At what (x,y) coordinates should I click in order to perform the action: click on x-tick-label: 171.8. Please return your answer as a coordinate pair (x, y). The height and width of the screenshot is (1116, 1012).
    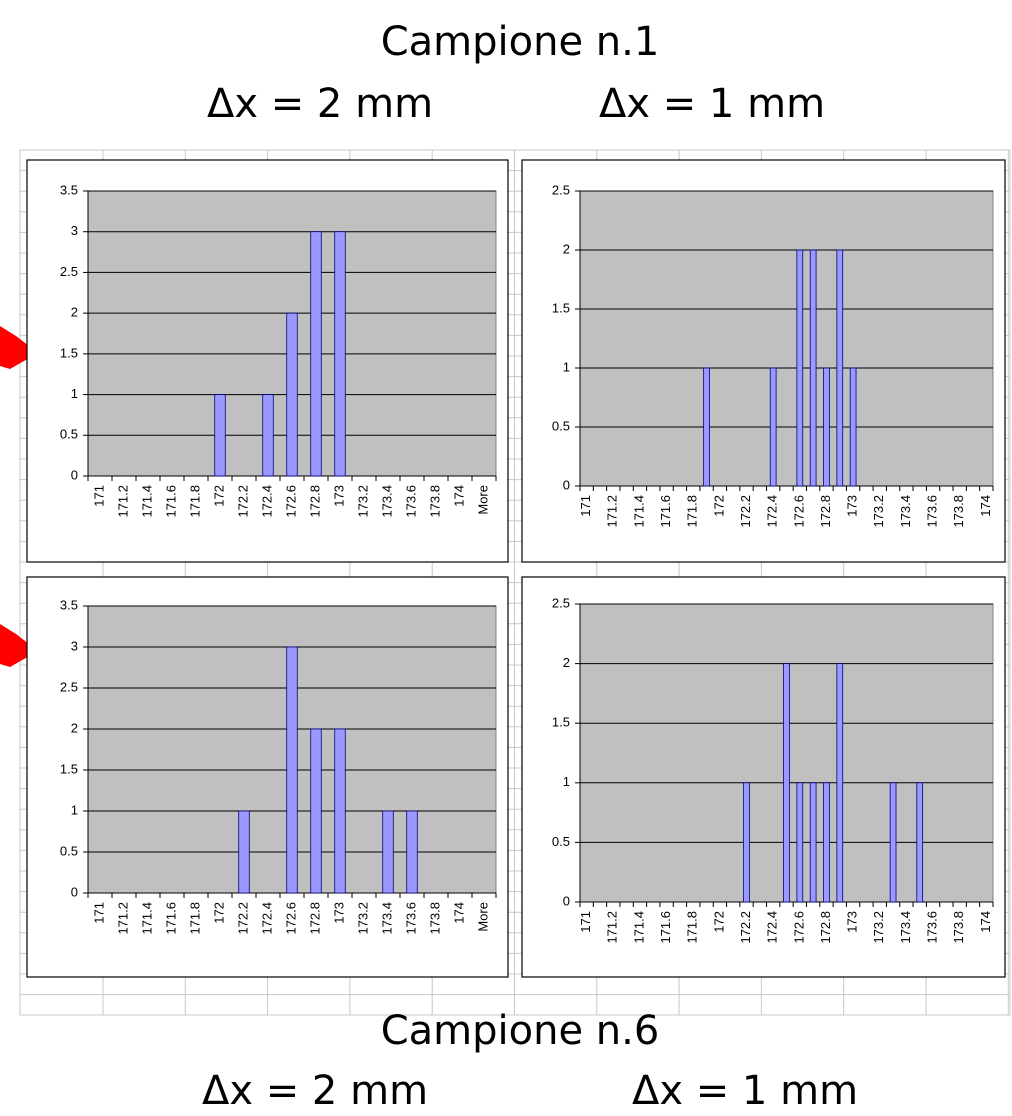
    Looking at the image, I should click on (194, 918).